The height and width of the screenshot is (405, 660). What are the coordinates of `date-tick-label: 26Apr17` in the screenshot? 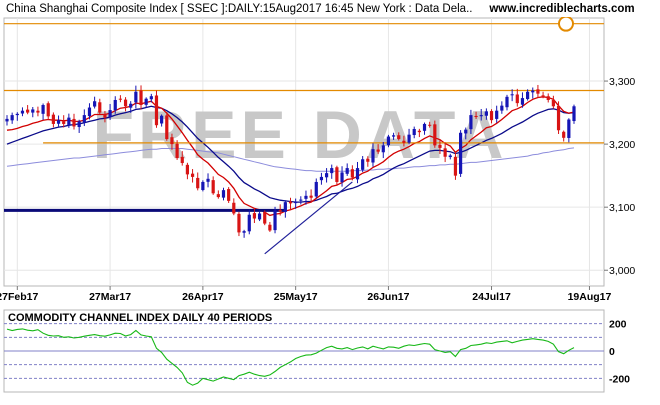 It's located at (203, 297).